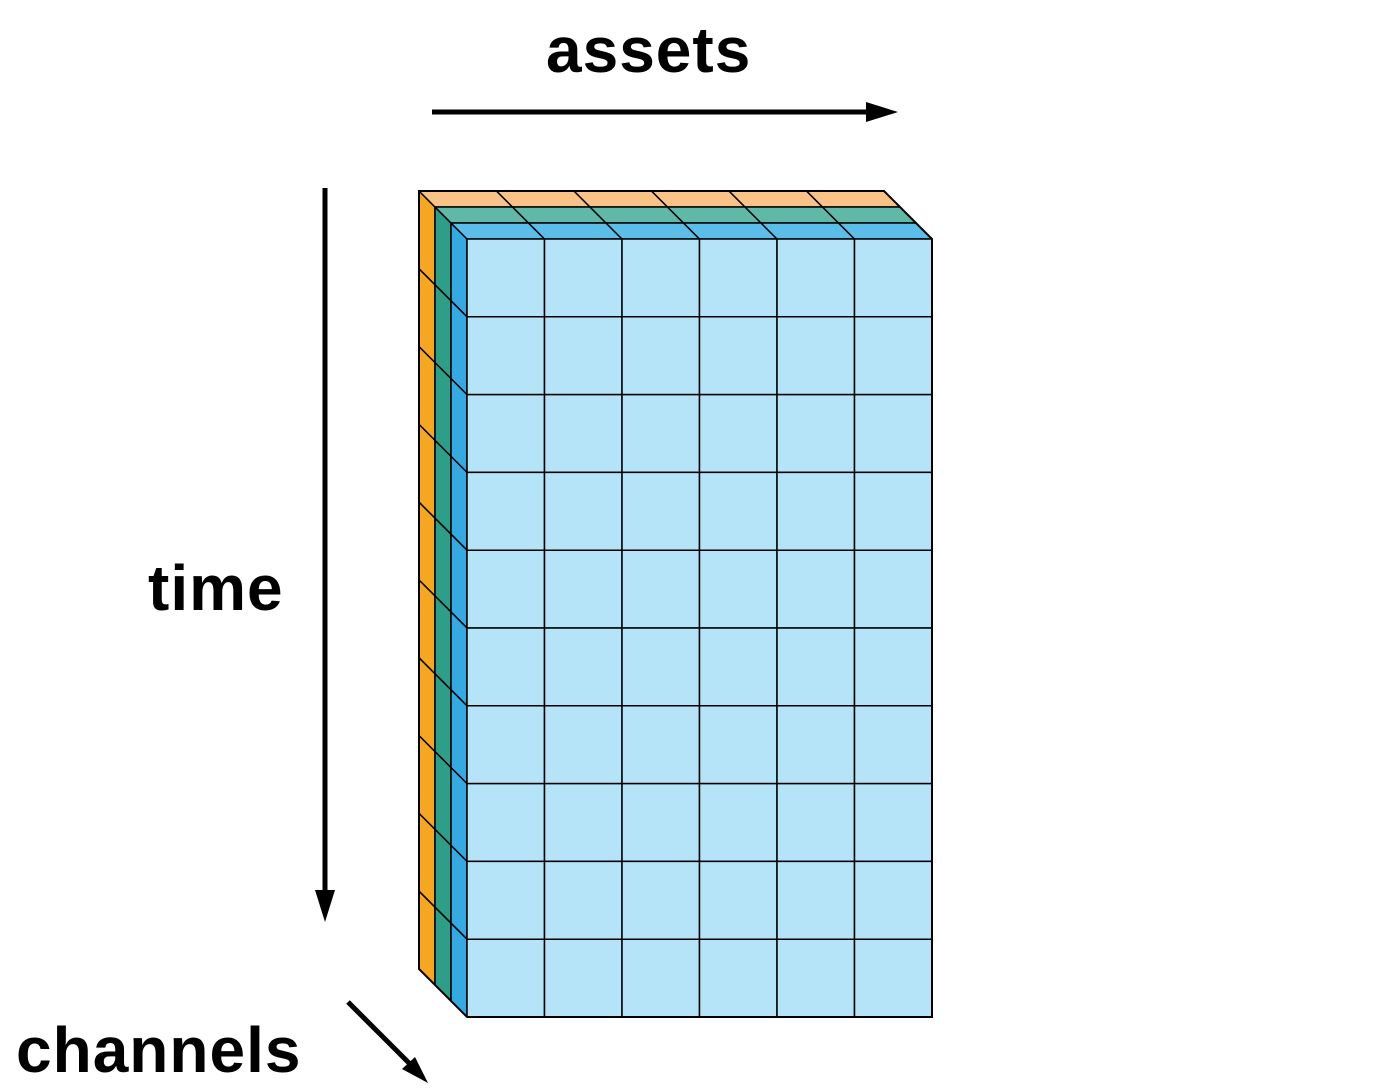  What do you see at coordinates (216, 588) in the screenshot?
I see `time-axis-label: time` at bounding box center [216, 588].